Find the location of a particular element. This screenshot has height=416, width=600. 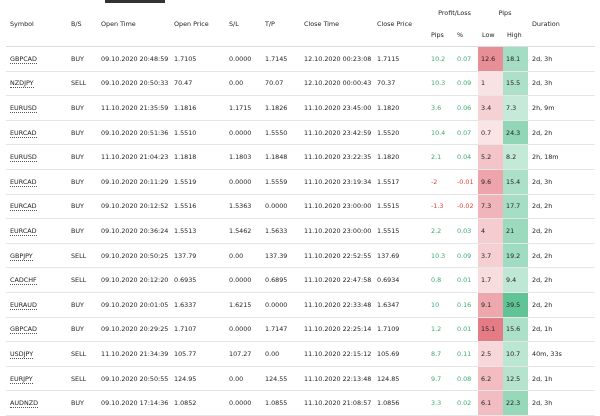

pips-low-cell: 1.7 is located at coordinates (490, 280).